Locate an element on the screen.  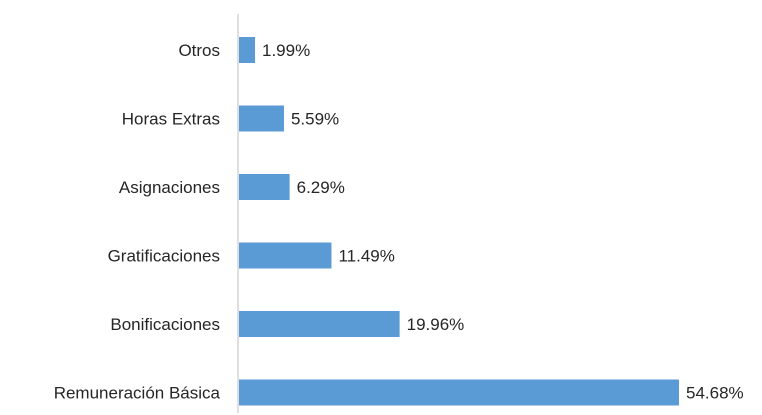
bar-otros is located at coordinates (247, 50).